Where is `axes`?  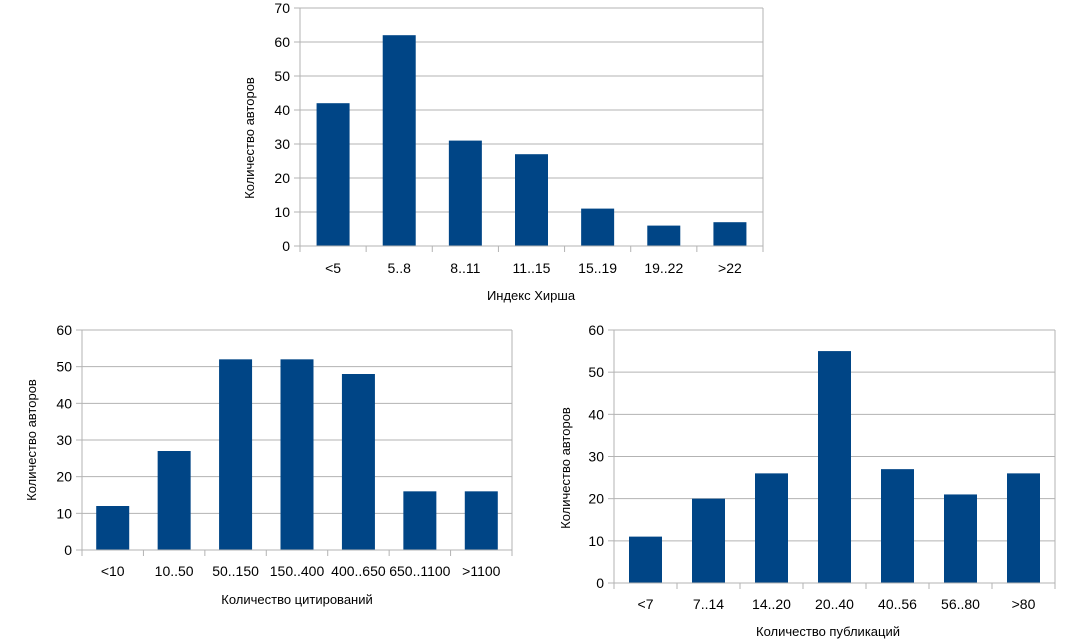 axes is located at coordinates (294, 442).